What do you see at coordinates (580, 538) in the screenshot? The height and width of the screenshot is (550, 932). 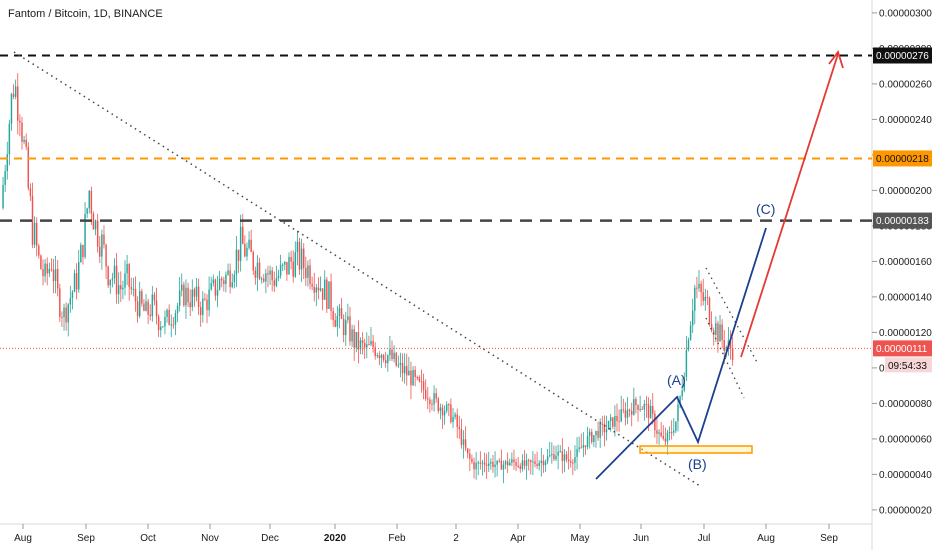 I see `time-tick-label: May` at bounding box center [580, 538].